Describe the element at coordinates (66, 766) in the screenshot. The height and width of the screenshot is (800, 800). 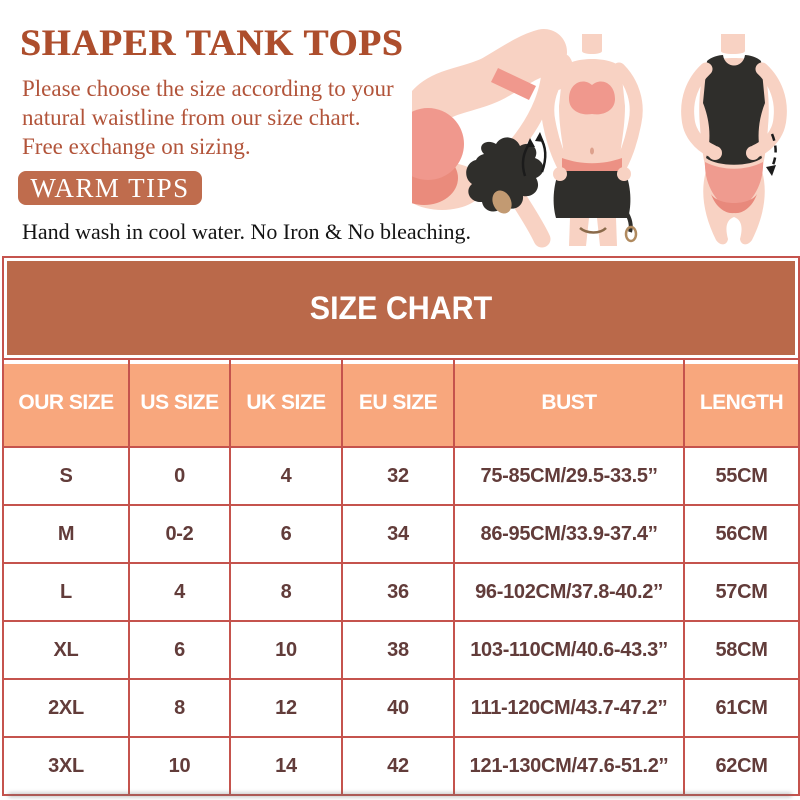
I see `cell-our-size: 3XL` at that location.